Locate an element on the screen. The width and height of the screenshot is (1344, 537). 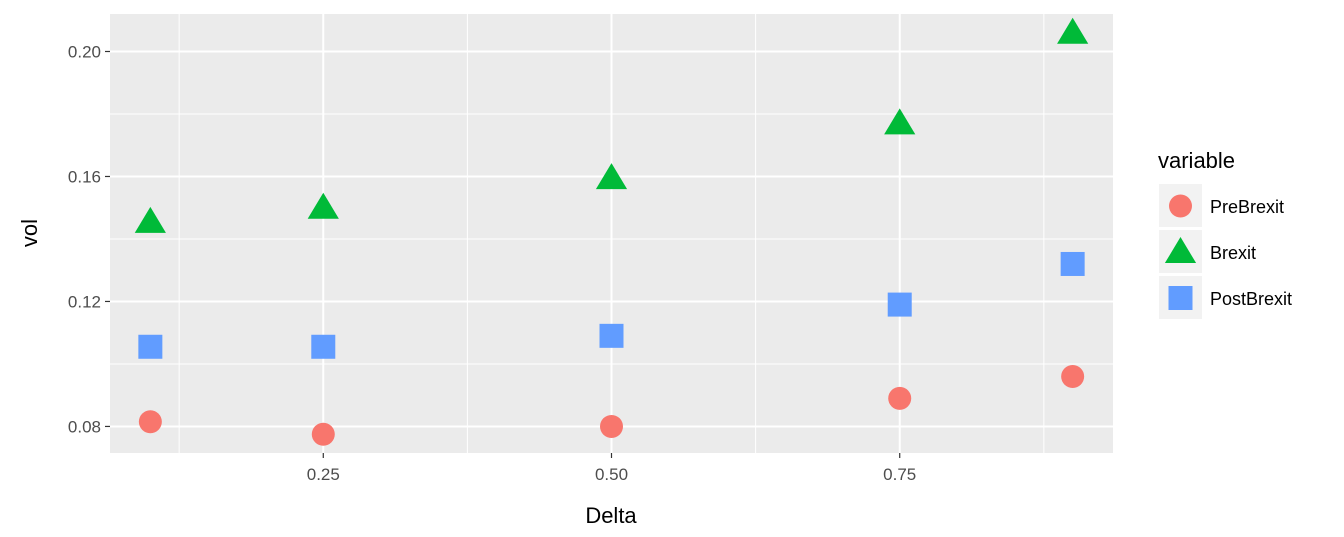
legend-label-prebrexit: PreBrexit is located at coordinates (1247, 207).